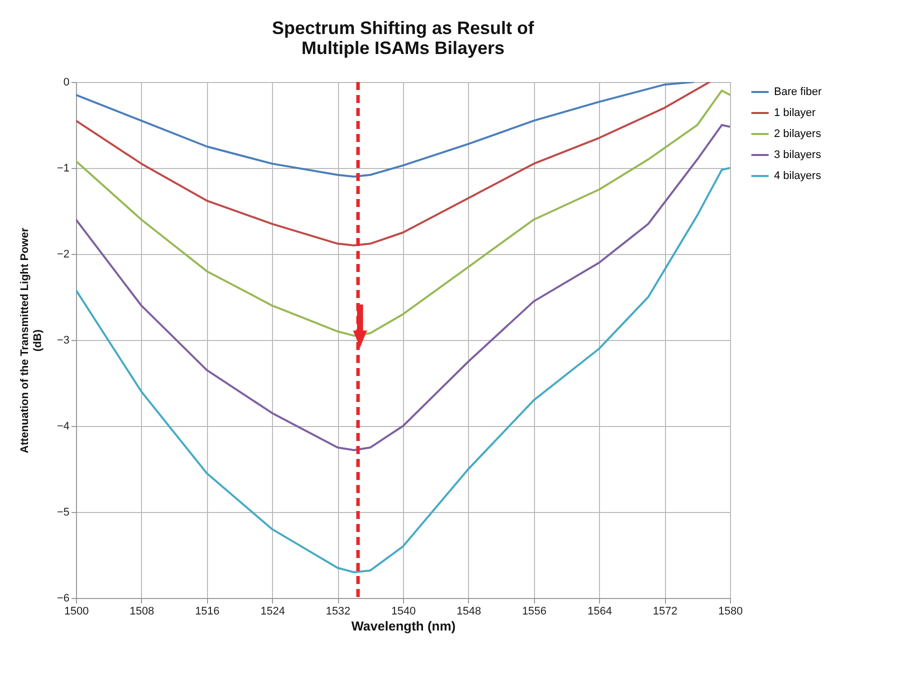  I want to click on x-tick-label: 1524, so click(272, 612).